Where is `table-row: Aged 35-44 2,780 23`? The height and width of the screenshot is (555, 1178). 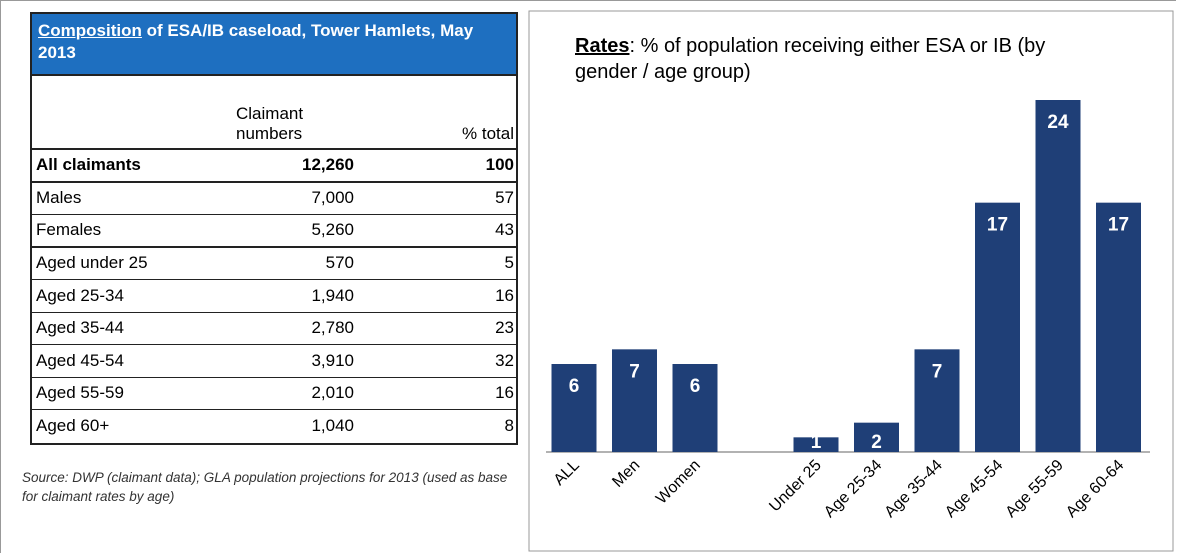
table-row: Aged 35-44 2,780 23 is located at coordinates (274, 329).